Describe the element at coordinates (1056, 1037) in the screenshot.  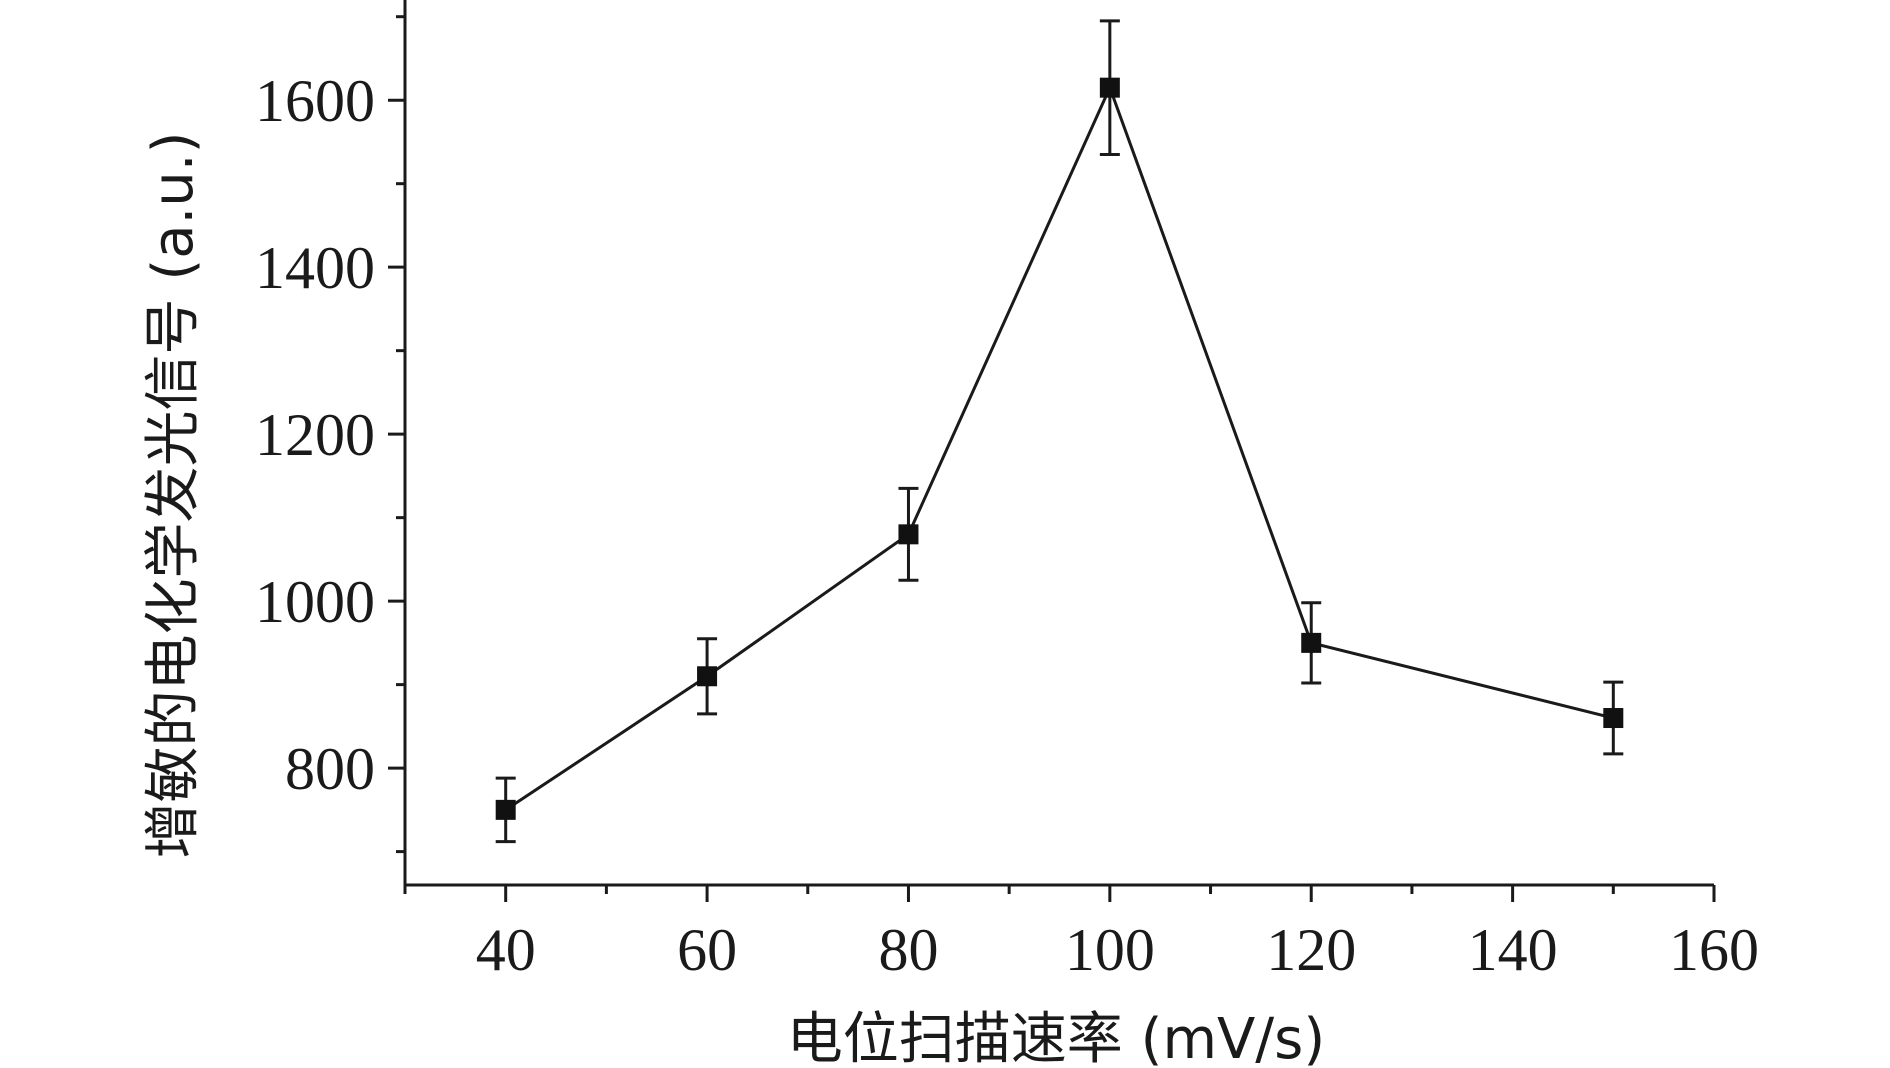
I see `x-axis-title: 电位扫描速率 (mV/s)` at that location.